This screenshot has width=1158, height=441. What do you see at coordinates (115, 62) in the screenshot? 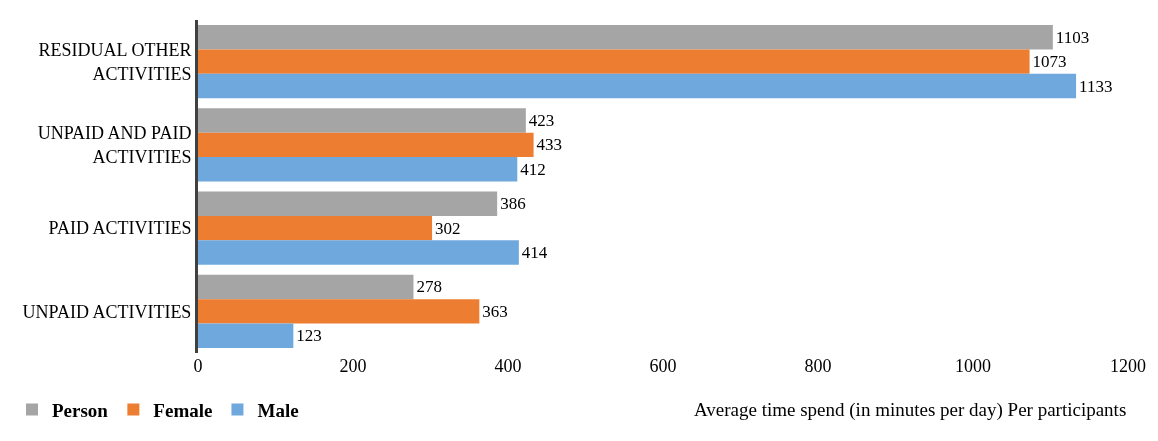
I see `y-tick-label: RESIDUAL OTHER ACTIVITIES` at bounding box center [115, 62].